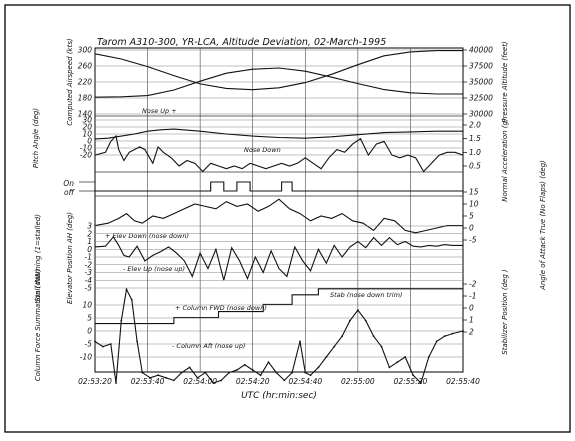 This screenshot has height=441, width=575. Describe the element at coordinates (278, 82) in the screenshot. I see `series-airspeed` at that location.